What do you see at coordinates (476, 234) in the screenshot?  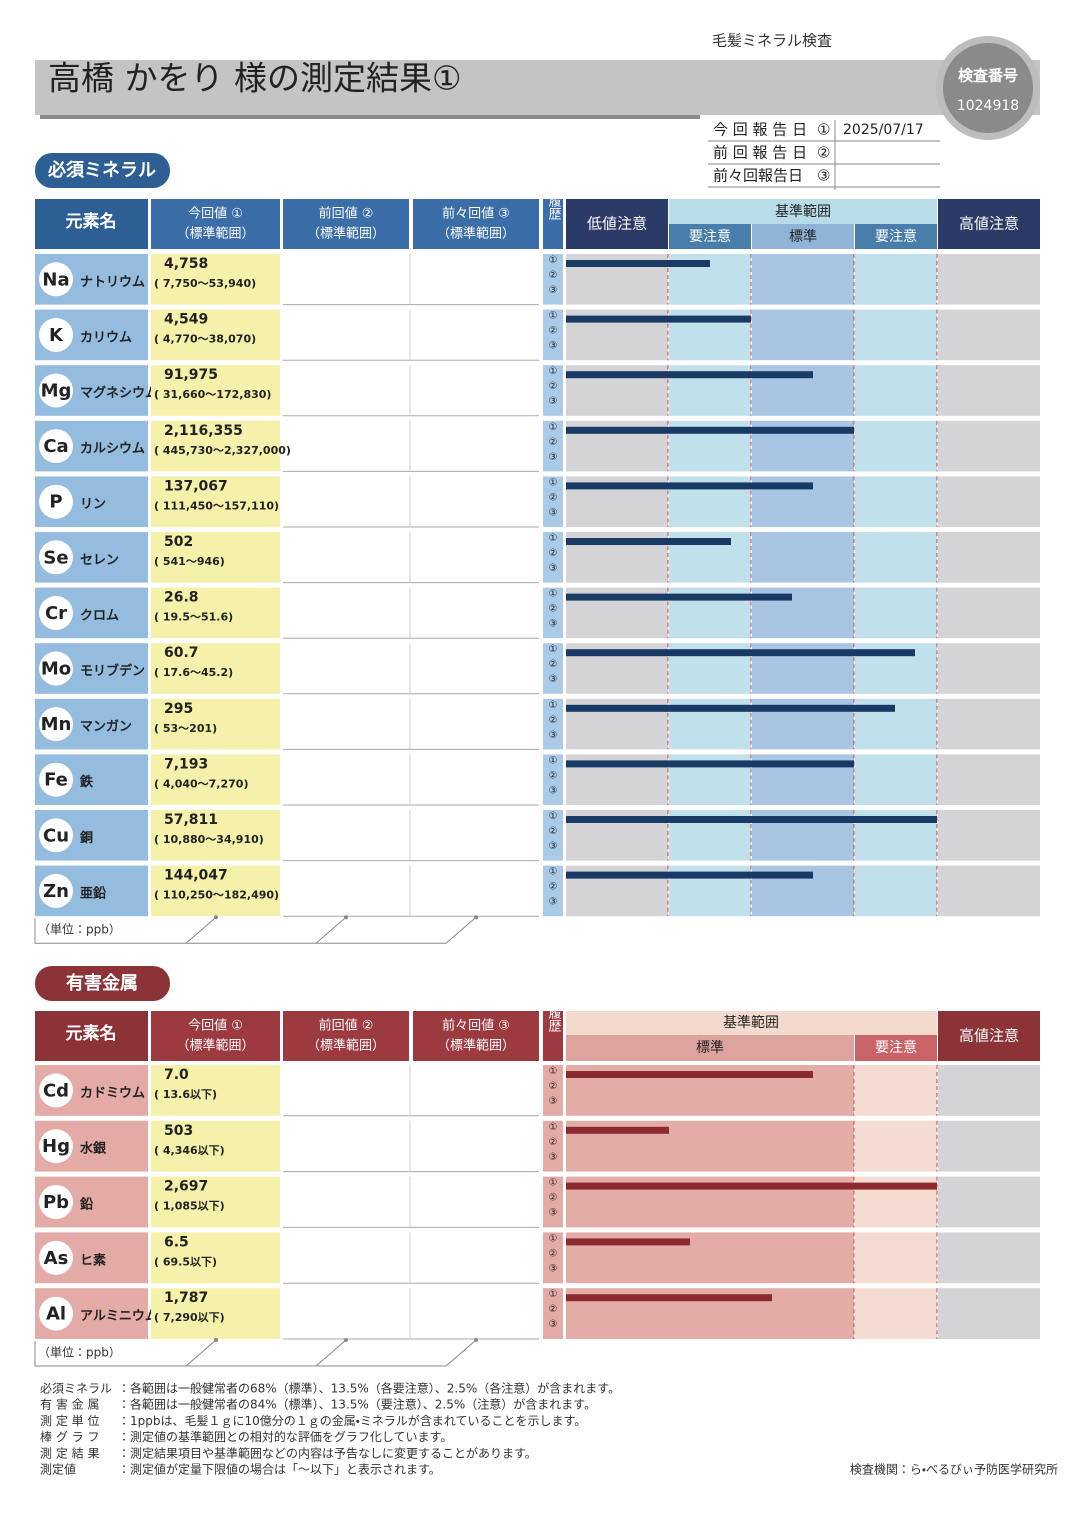 I see `header-value-text: （標準範囲）` at bounding box center [476, 234].